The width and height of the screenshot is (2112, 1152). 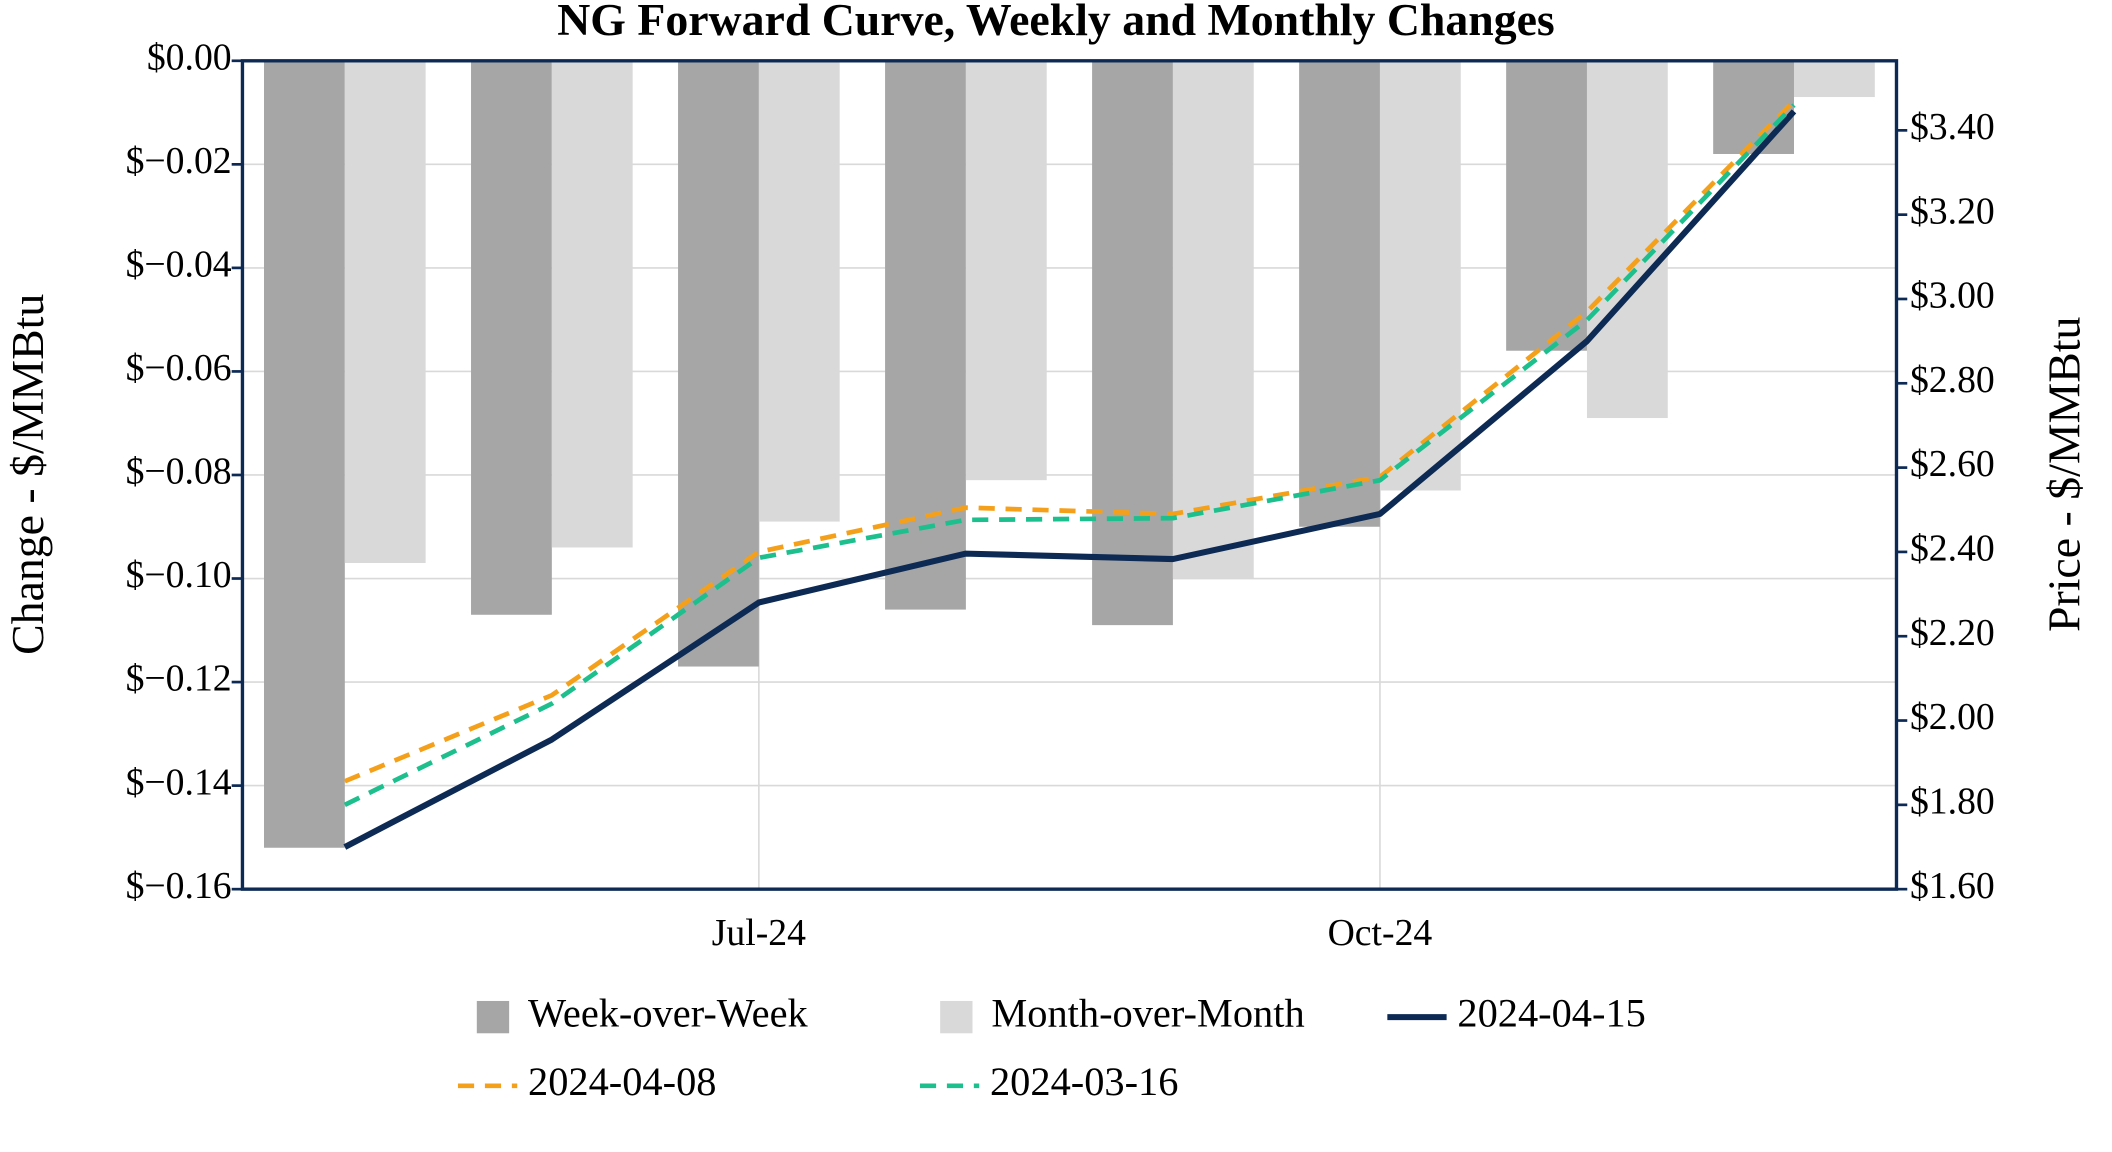 What do you see at coordinates (1084, 1081) in the screenshot?
I see `legend-label: 2024-03-16` at bounding box center [1084, 1081].